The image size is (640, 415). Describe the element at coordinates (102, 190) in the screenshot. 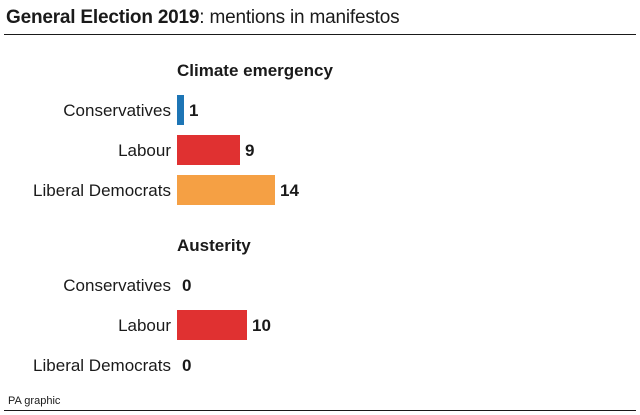

I see `category-label-climate-emergency-liberal-democrats: Liberal Democrats` at that location.